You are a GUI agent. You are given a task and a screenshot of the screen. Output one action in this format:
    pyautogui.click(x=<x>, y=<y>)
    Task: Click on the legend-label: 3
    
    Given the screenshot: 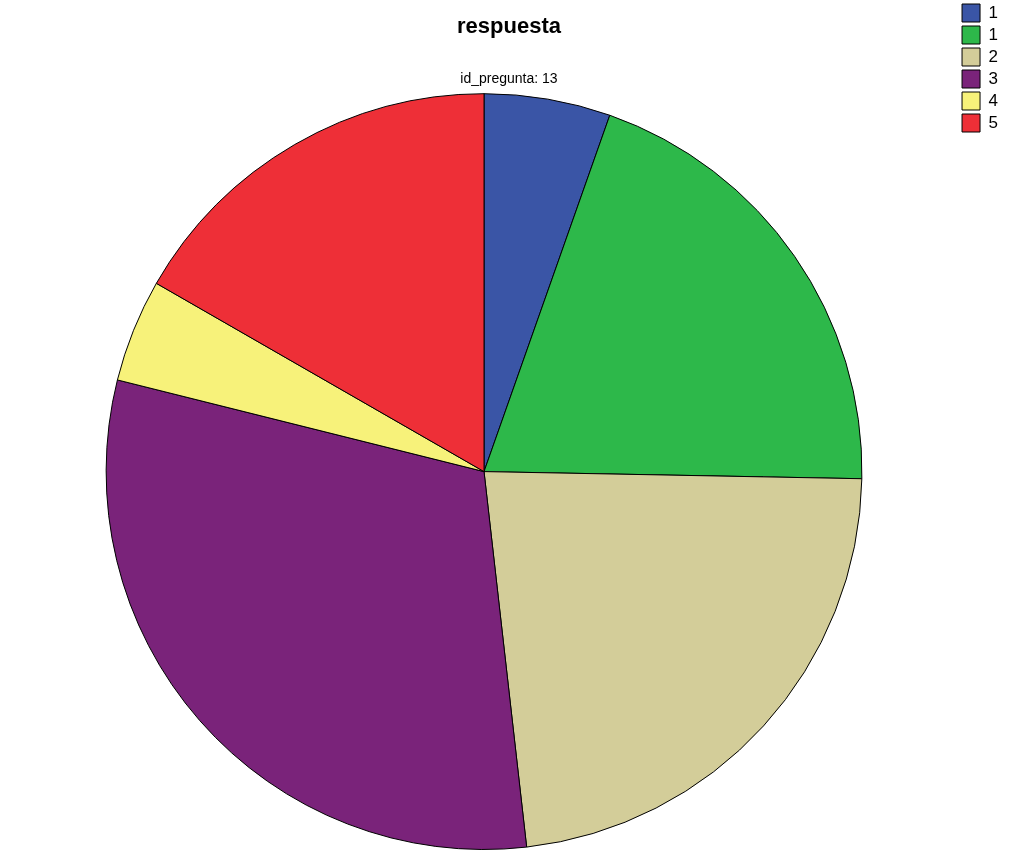 What is the action you would take?
    pyautogui.click(x=993, y=78)
    